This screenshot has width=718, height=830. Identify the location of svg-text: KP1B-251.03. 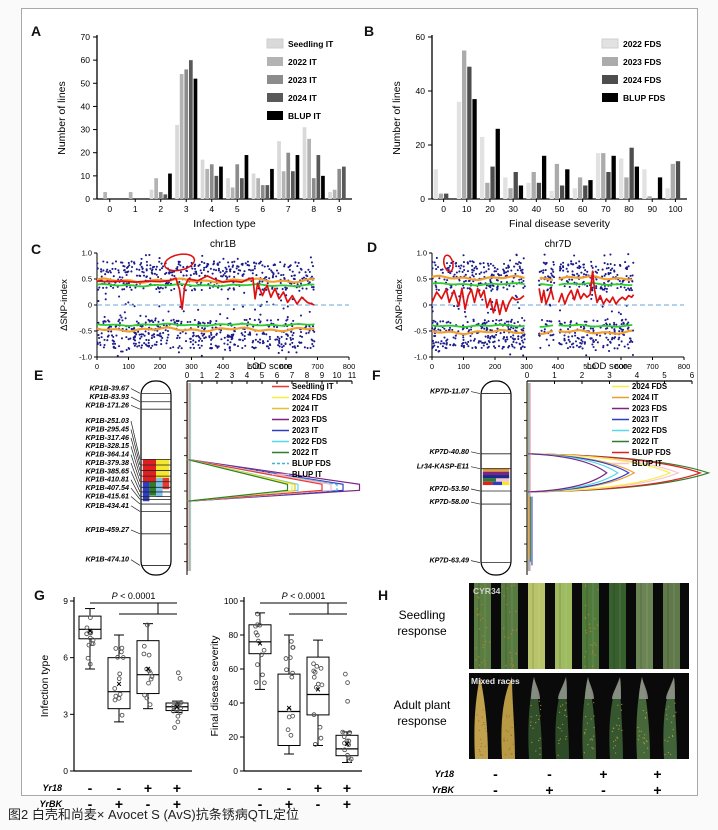
(107, 420).